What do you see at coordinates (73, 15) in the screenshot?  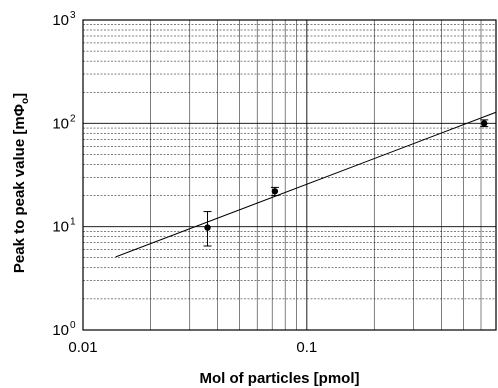 I see `y-tick-exponent: 3` at bounding box center [73, 15].